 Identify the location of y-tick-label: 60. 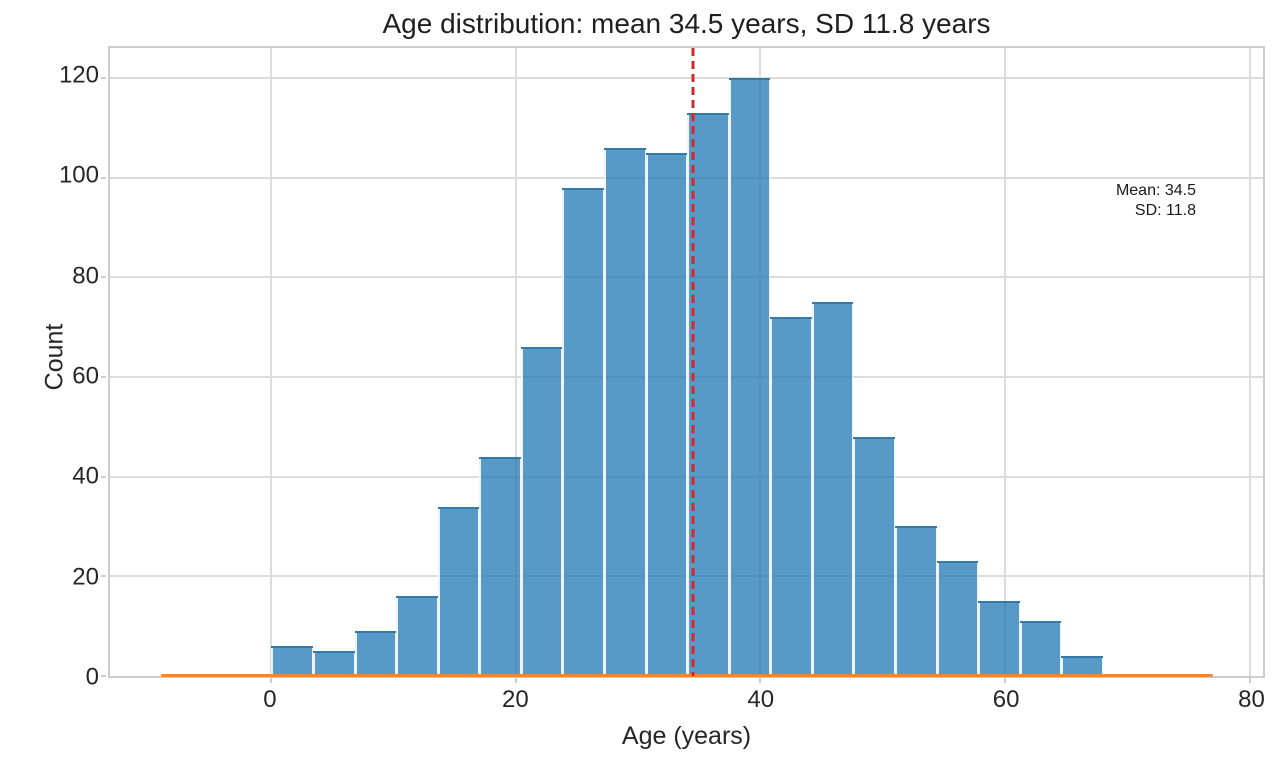
(85, 376).